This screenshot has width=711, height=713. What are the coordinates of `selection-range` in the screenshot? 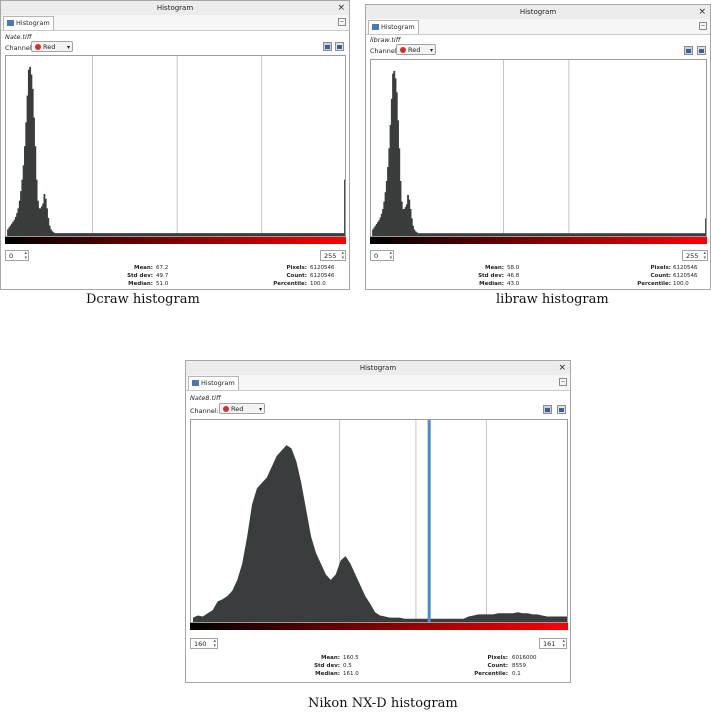 It's located at (429, 521).